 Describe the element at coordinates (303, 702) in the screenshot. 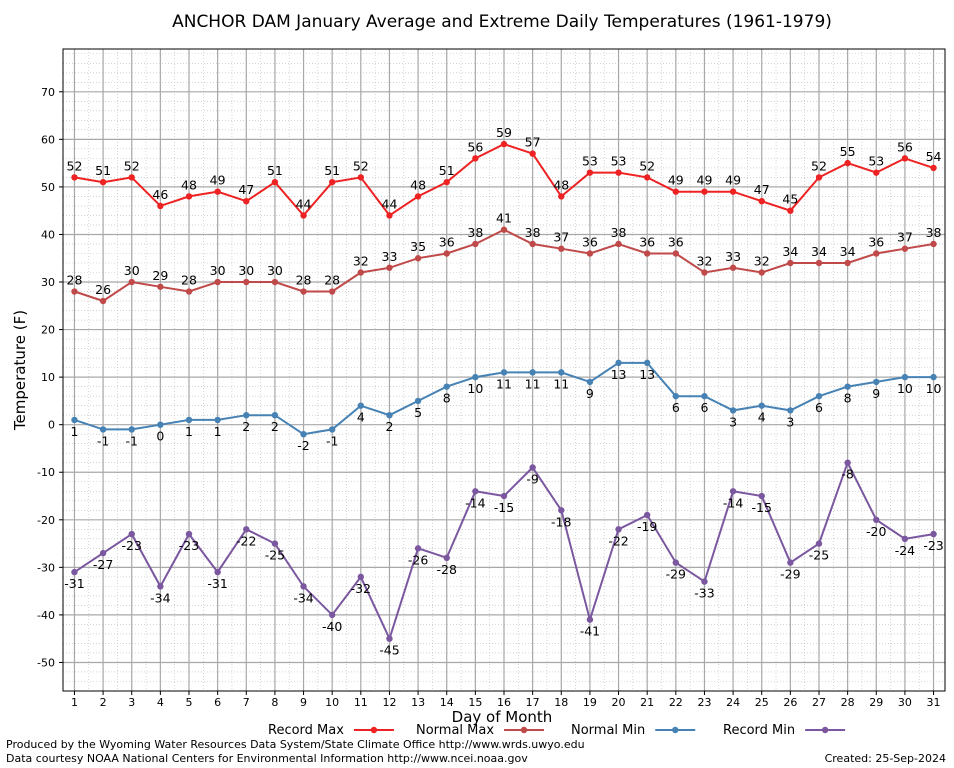

I see `x-tick-label: 9` at that location.